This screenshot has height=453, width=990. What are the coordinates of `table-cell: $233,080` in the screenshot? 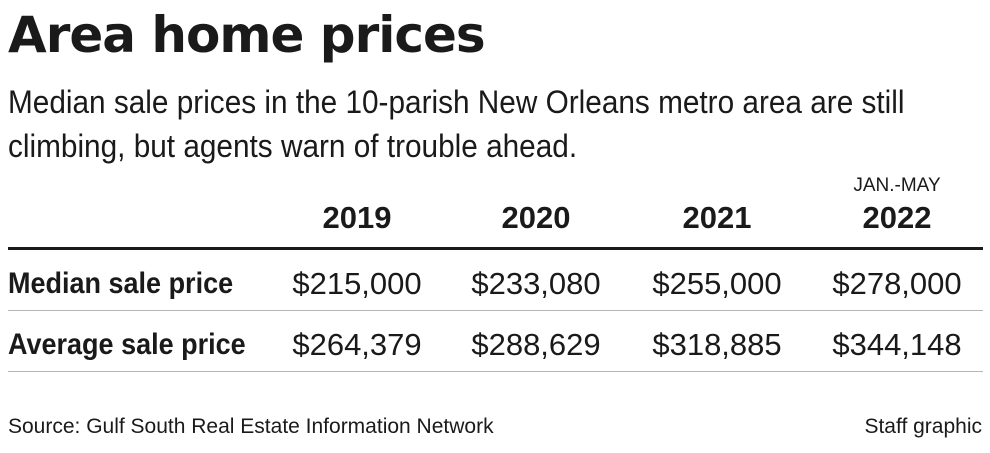 It's located at (536, 283).